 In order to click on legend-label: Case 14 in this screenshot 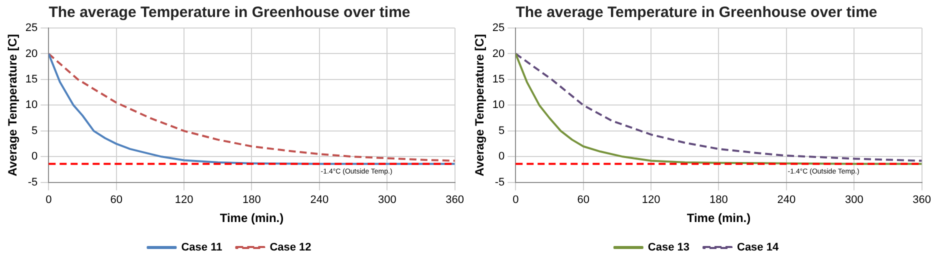, I will do `click(758, 248)`.